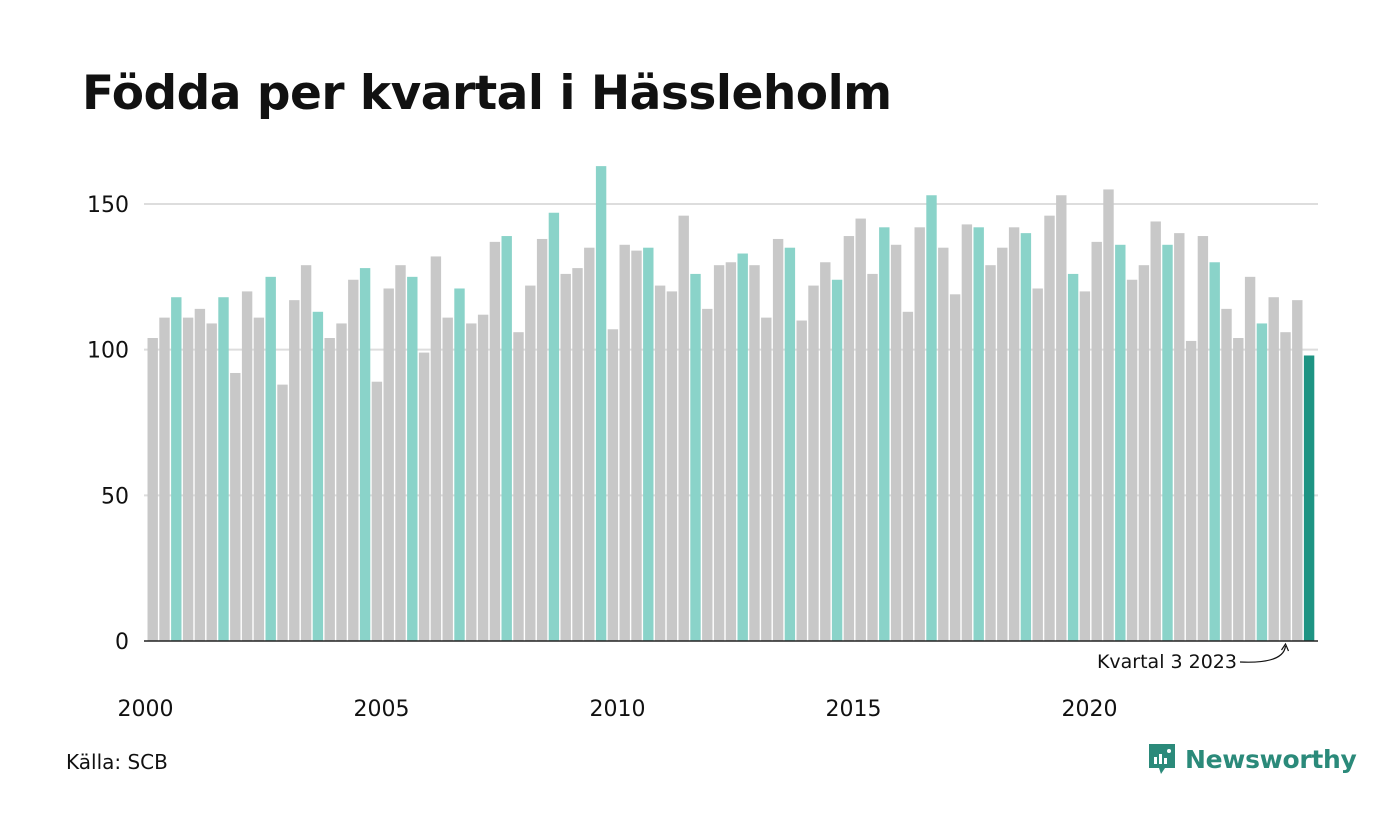 Image resolution: width=1400 pixels, height=840 pixels. I want to click on y-tick-label: 150, so click(108, 205).